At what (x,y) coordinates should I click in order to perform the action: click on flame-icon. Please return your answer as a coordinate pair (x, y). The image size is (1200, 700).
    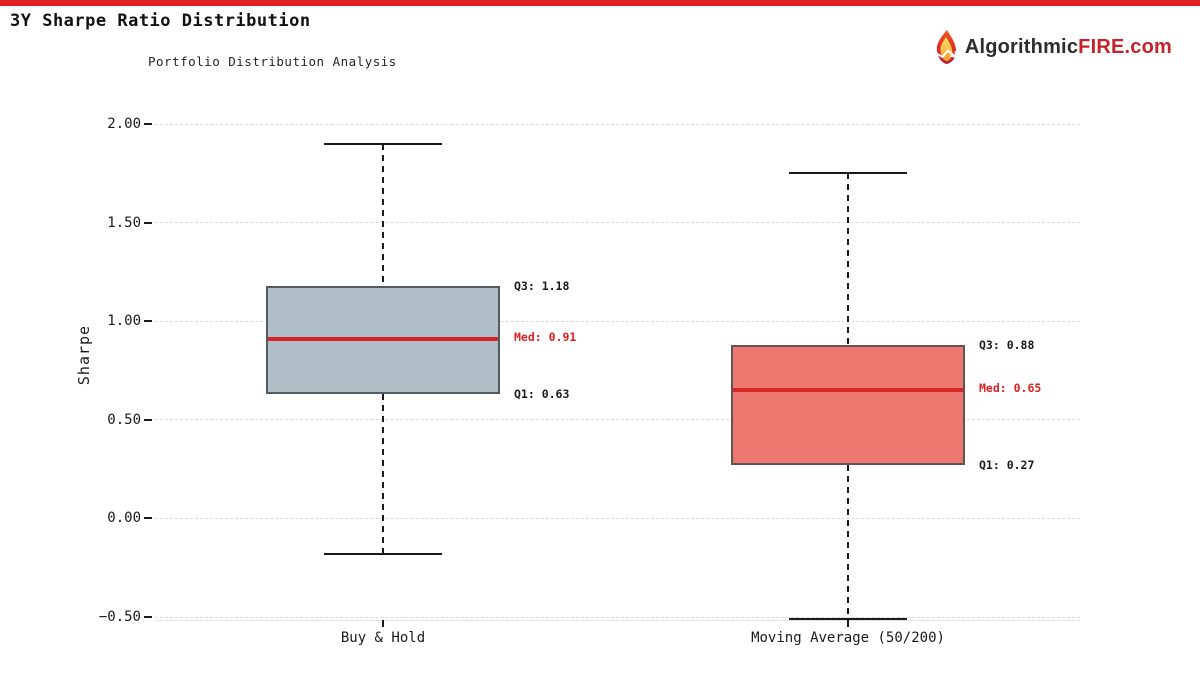
    Looking at the image, I should click on (946, 47).